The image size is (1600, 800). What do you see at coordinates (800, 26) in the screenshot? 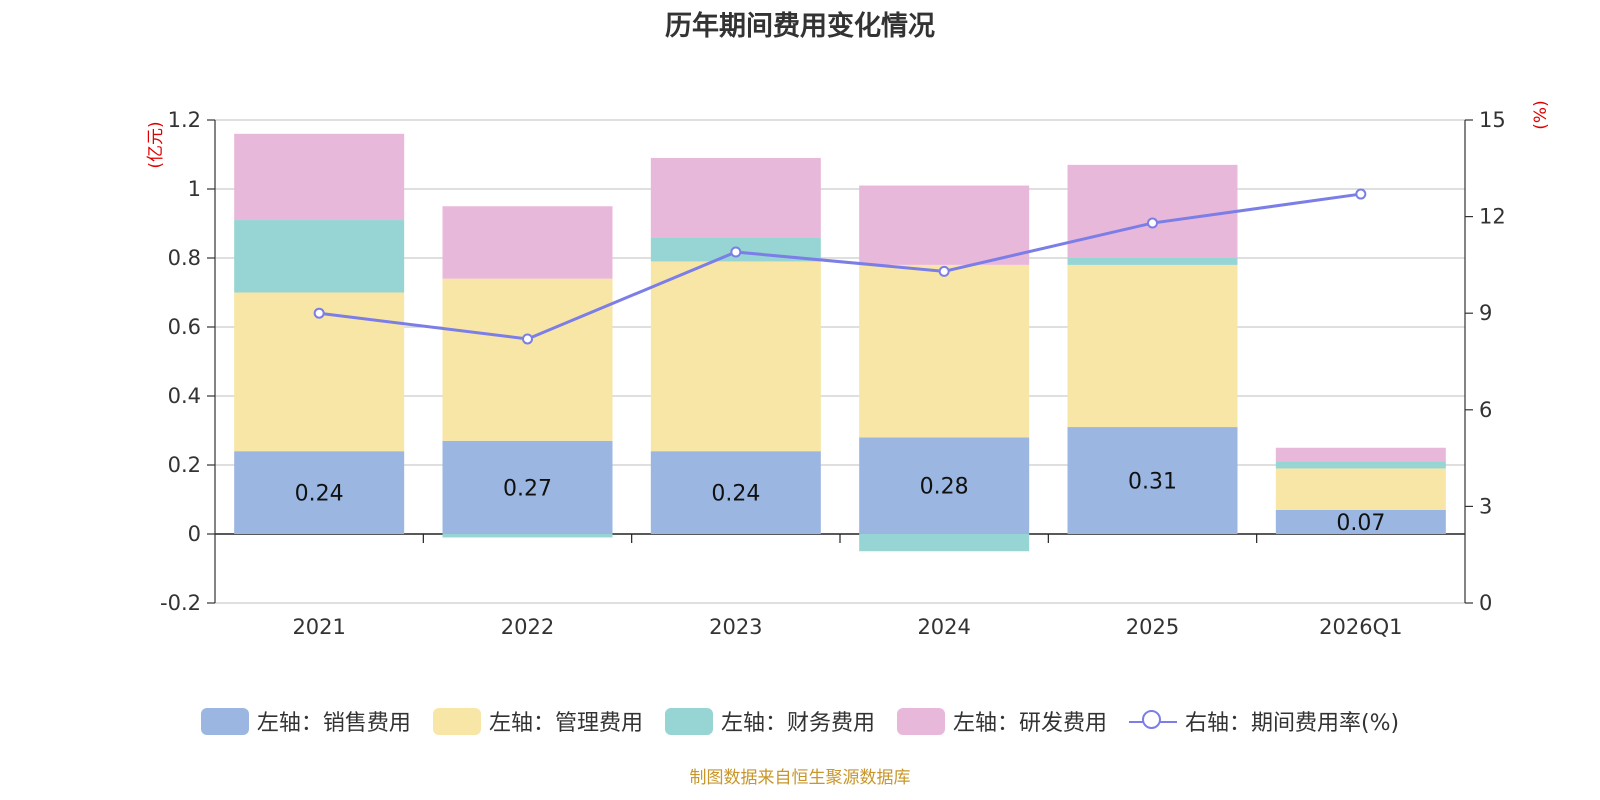
I see `chart-title: 历年期间费用变化情况` at bounding box center [800, 26].